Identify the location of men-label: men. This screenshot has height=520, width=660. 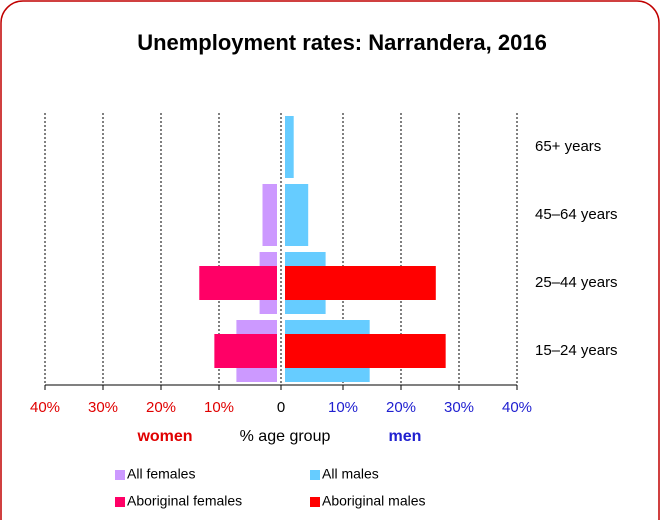
(405, 436).